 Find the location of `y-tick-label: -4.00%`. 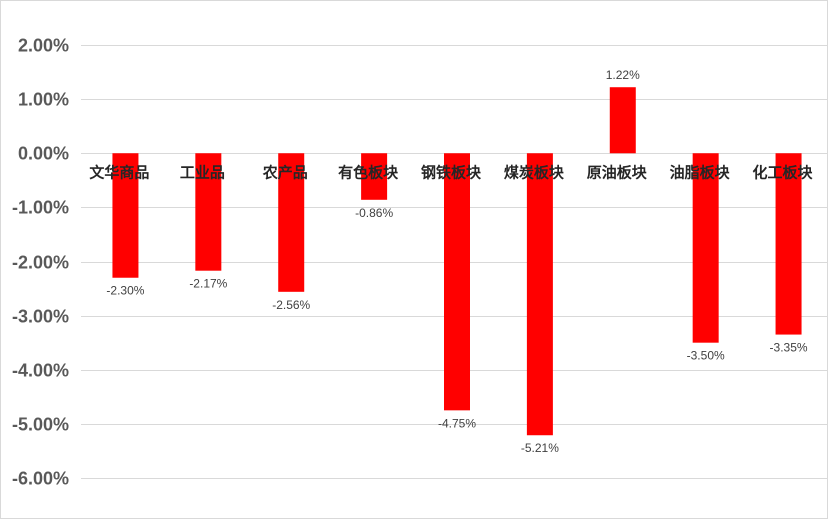

y-tick-label: -4.00% is located at coordinates (40, 371).